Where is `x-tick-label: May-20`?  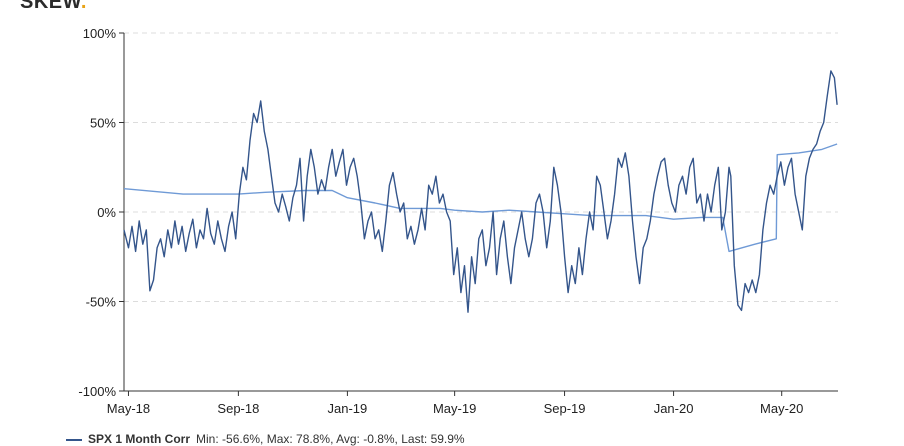
x-tick-label: May-20 is located at coordinates (781, 408).